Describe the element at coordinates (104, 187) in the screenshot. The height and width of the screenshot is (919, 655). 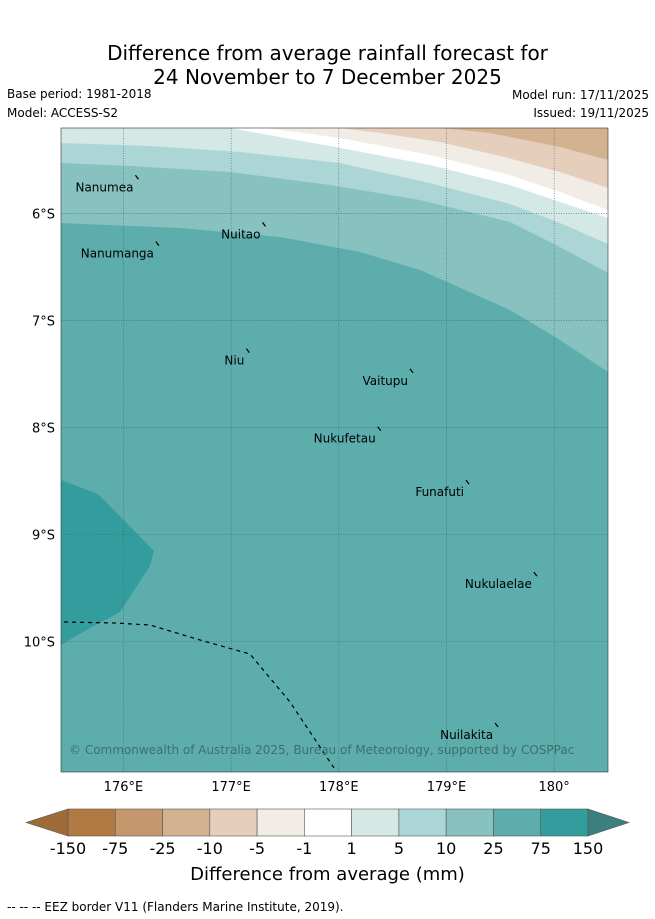
I see `place-label: Nanumea` at that location.